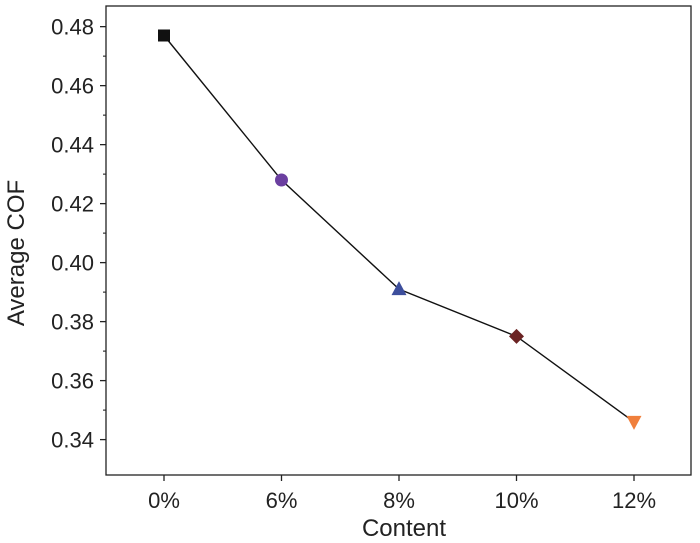  What do you see at coordinates (78, 234) in the screenshot?
I see `y-axis-ticks: 0.34 0.36 0.38 0.40 0.42 0.44 0.46 0.48` at bounding box center [78, 234].